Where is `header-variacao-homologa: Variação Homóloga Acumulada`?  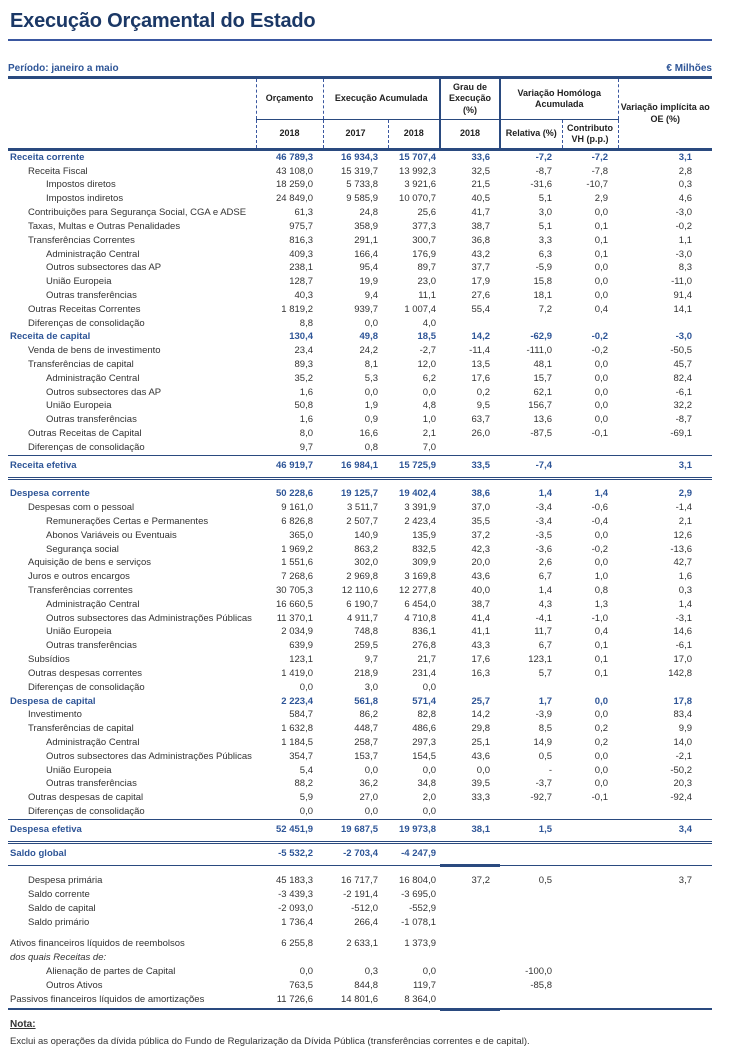 header-variacao-homologa: Variação Homóloga Acumulada is located at coordinates (559, 98).